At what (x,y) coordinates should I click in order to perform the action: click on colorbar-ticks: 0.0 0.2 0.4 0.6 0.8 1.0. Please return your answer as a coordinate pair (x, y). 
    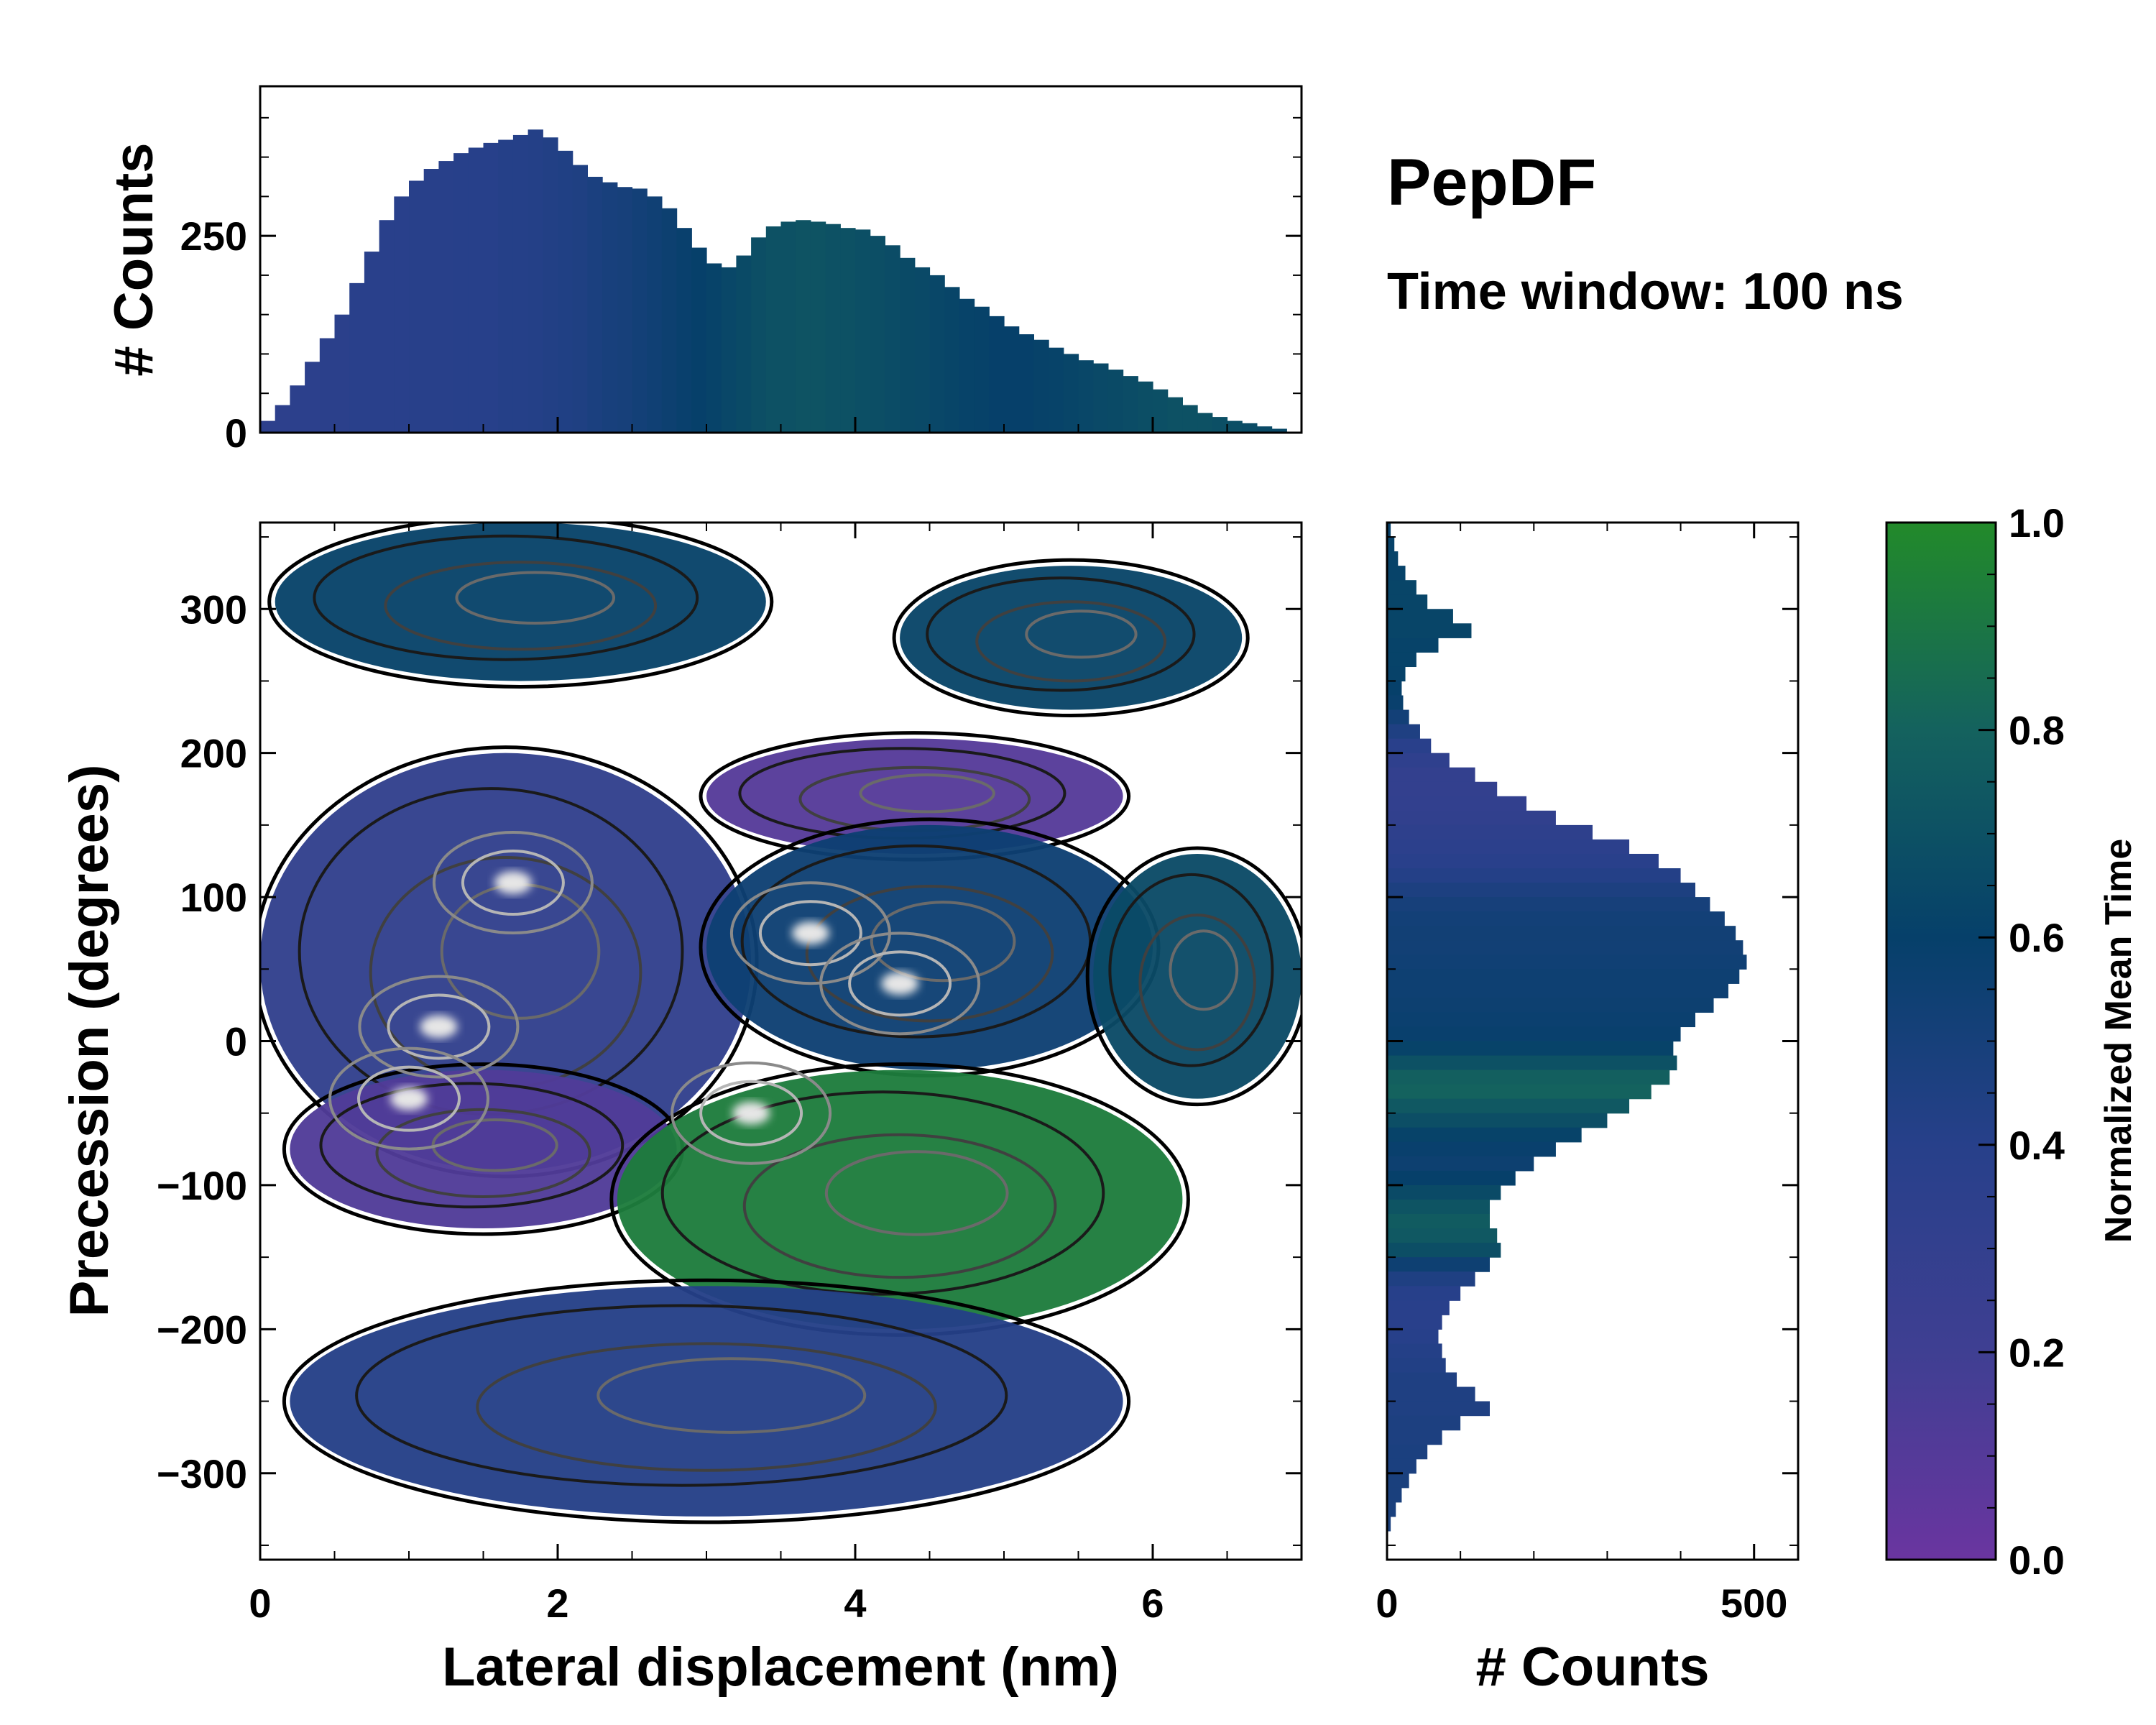
    Looking at the image, I should click on (2022, 1041).